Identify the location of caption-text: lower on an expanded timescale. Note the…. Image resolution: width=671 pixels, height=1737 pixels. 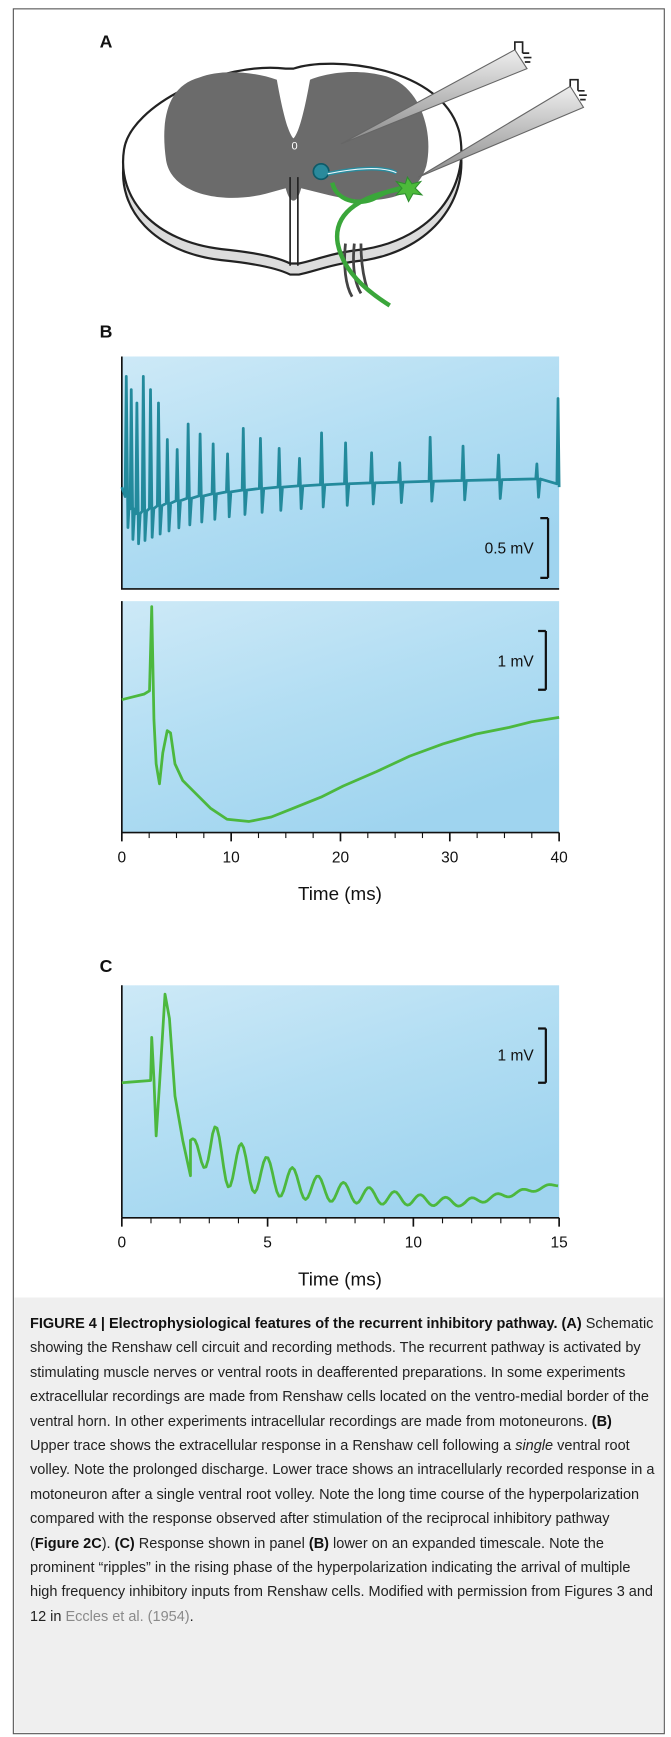
(341, 1580).